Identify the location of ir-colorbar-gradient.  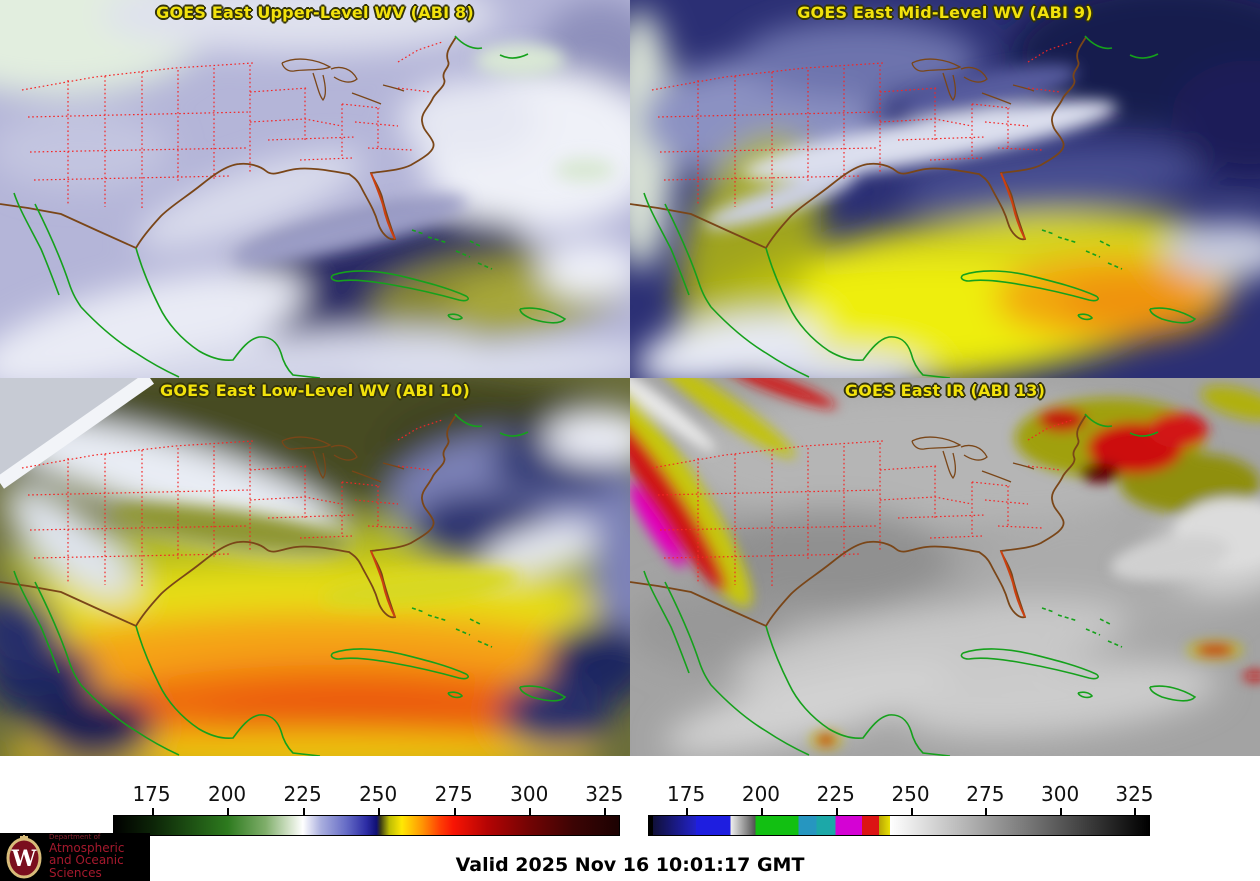
(899, 825).